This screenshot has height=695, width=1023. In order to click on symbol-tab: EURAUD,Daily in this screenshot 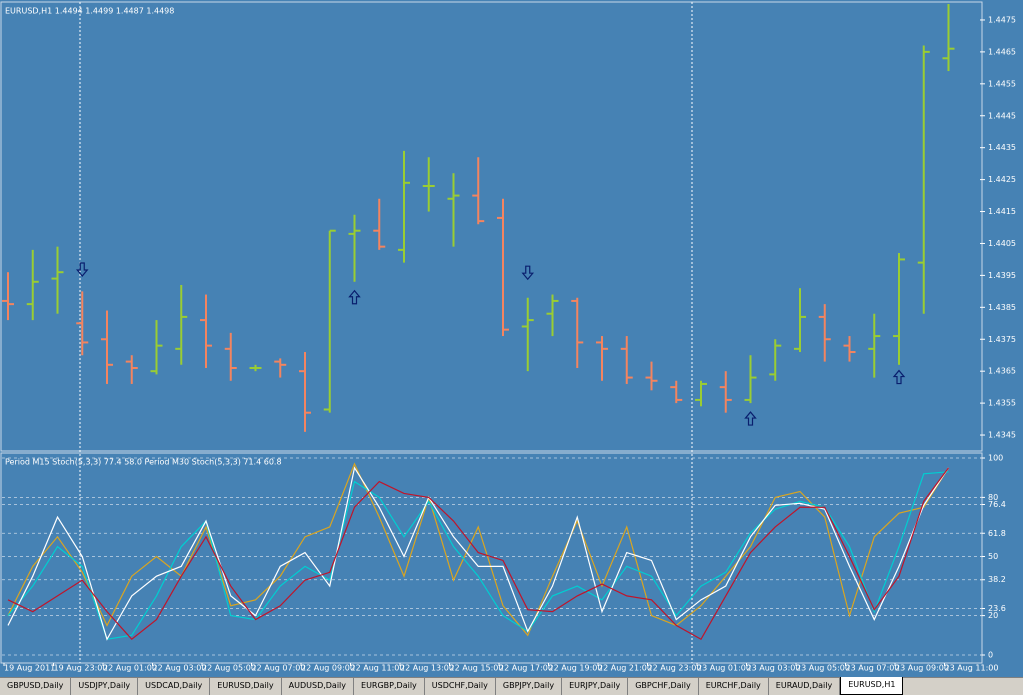, I will do `click(805, 686)`.